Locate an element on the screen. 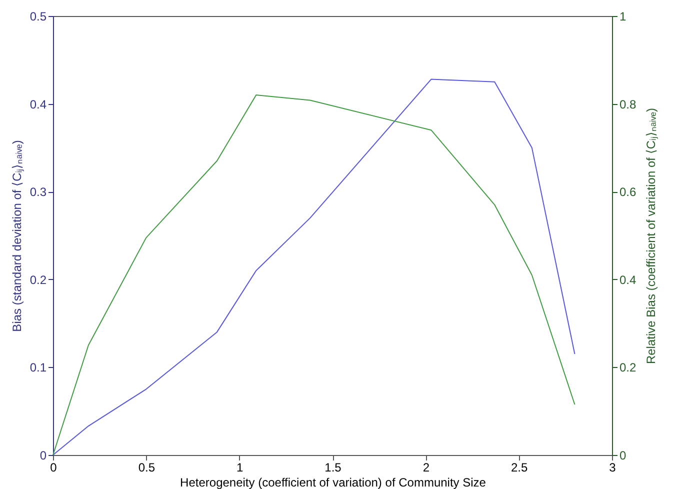  y-axis-title: Bias (standard deviation of ⟨Cᵢⱼ⟩ₙₐᵢᵥₑ) is located at coordinates (17, 236).